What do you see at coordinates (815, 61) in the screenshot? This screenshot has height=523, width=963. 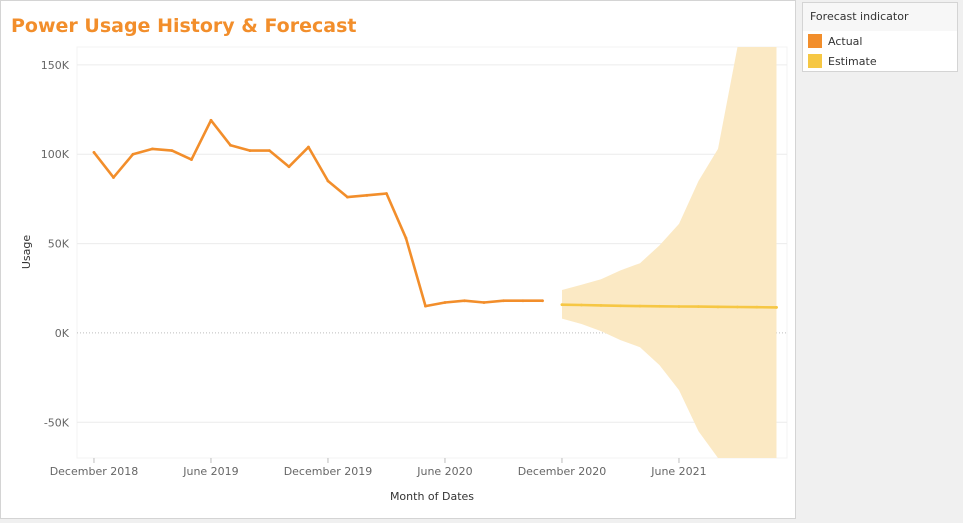 I see `legend-swatch-estimate` at bounding box center [815, 61].